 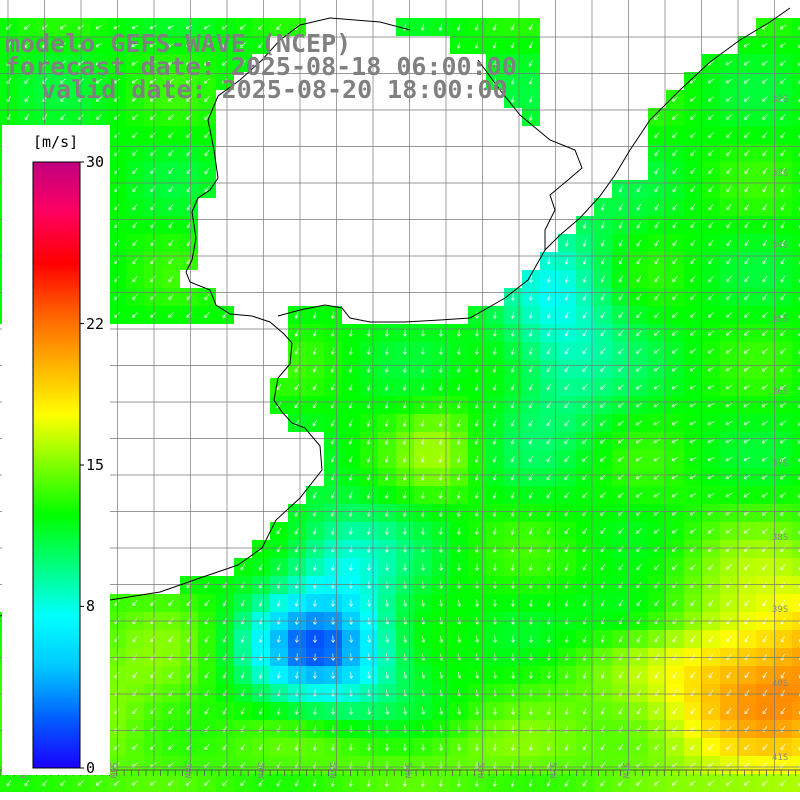 What do you see at coordinates (332, 770) in the screenshot?
I see `longitude-label: 55W` at bounding box center [332, 770].